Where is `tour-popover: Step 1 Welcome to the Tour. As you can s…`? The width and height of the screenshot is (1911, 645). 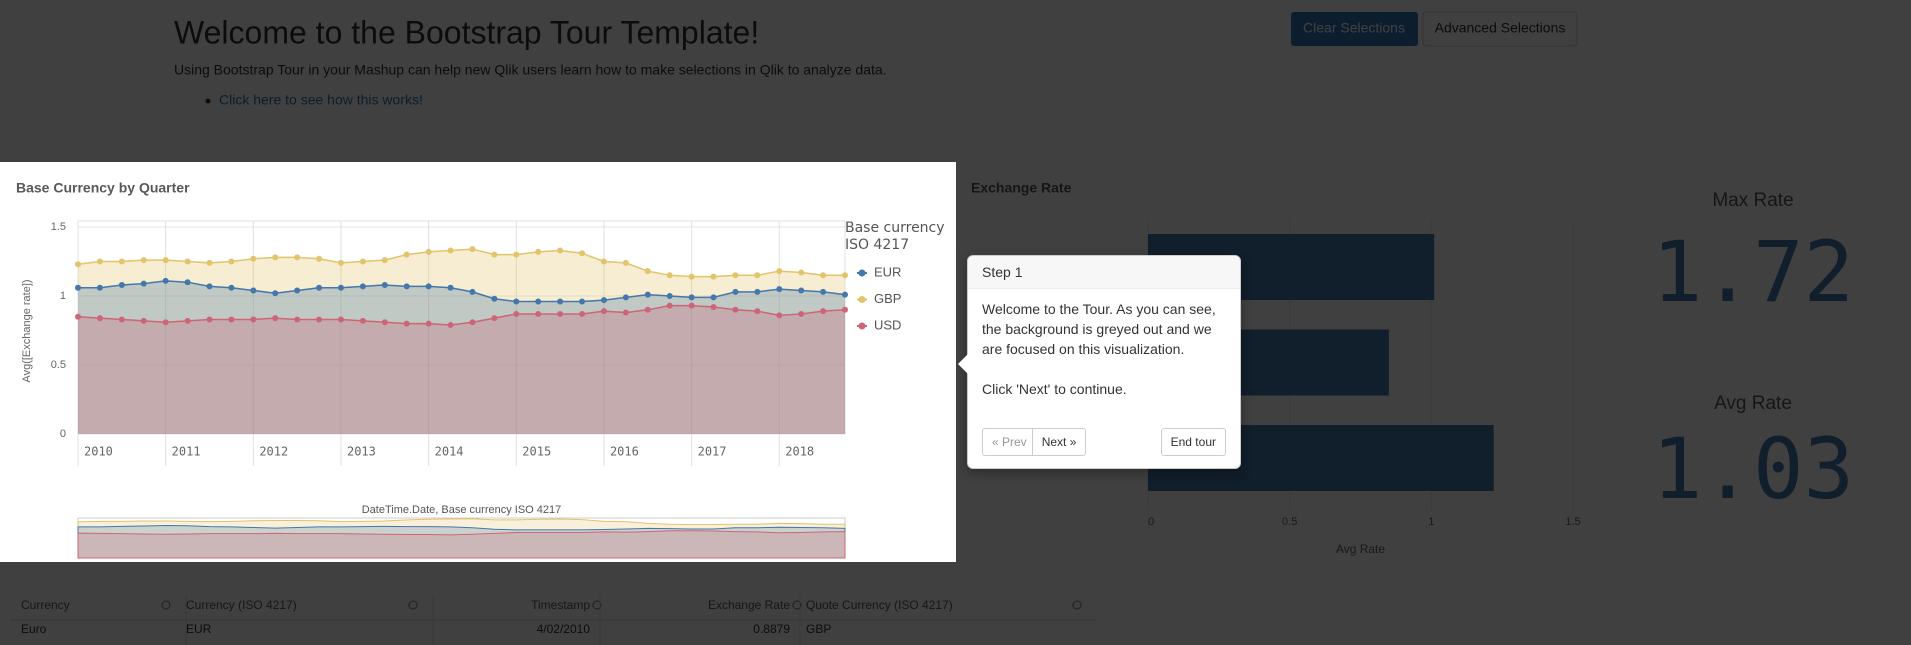 tour-popover: Step 1 Welcome to the Tour. As you can s… is located at coordinates (1099, 362).